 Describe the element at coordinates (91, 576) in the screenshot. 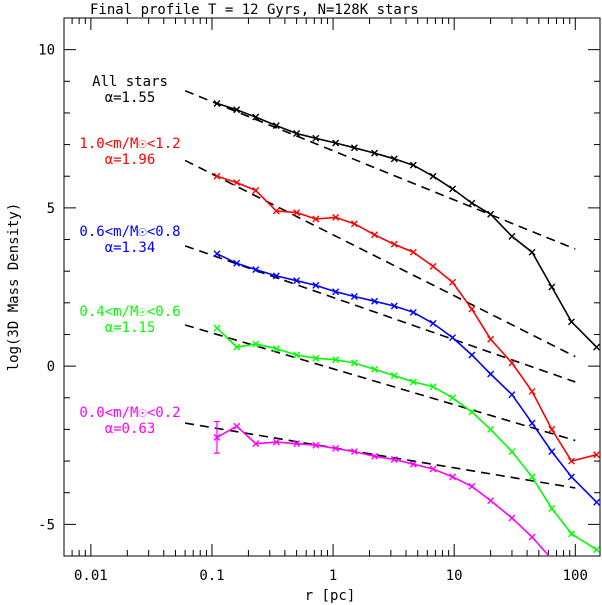

I see `x-tick-label: 0.01` at that location.